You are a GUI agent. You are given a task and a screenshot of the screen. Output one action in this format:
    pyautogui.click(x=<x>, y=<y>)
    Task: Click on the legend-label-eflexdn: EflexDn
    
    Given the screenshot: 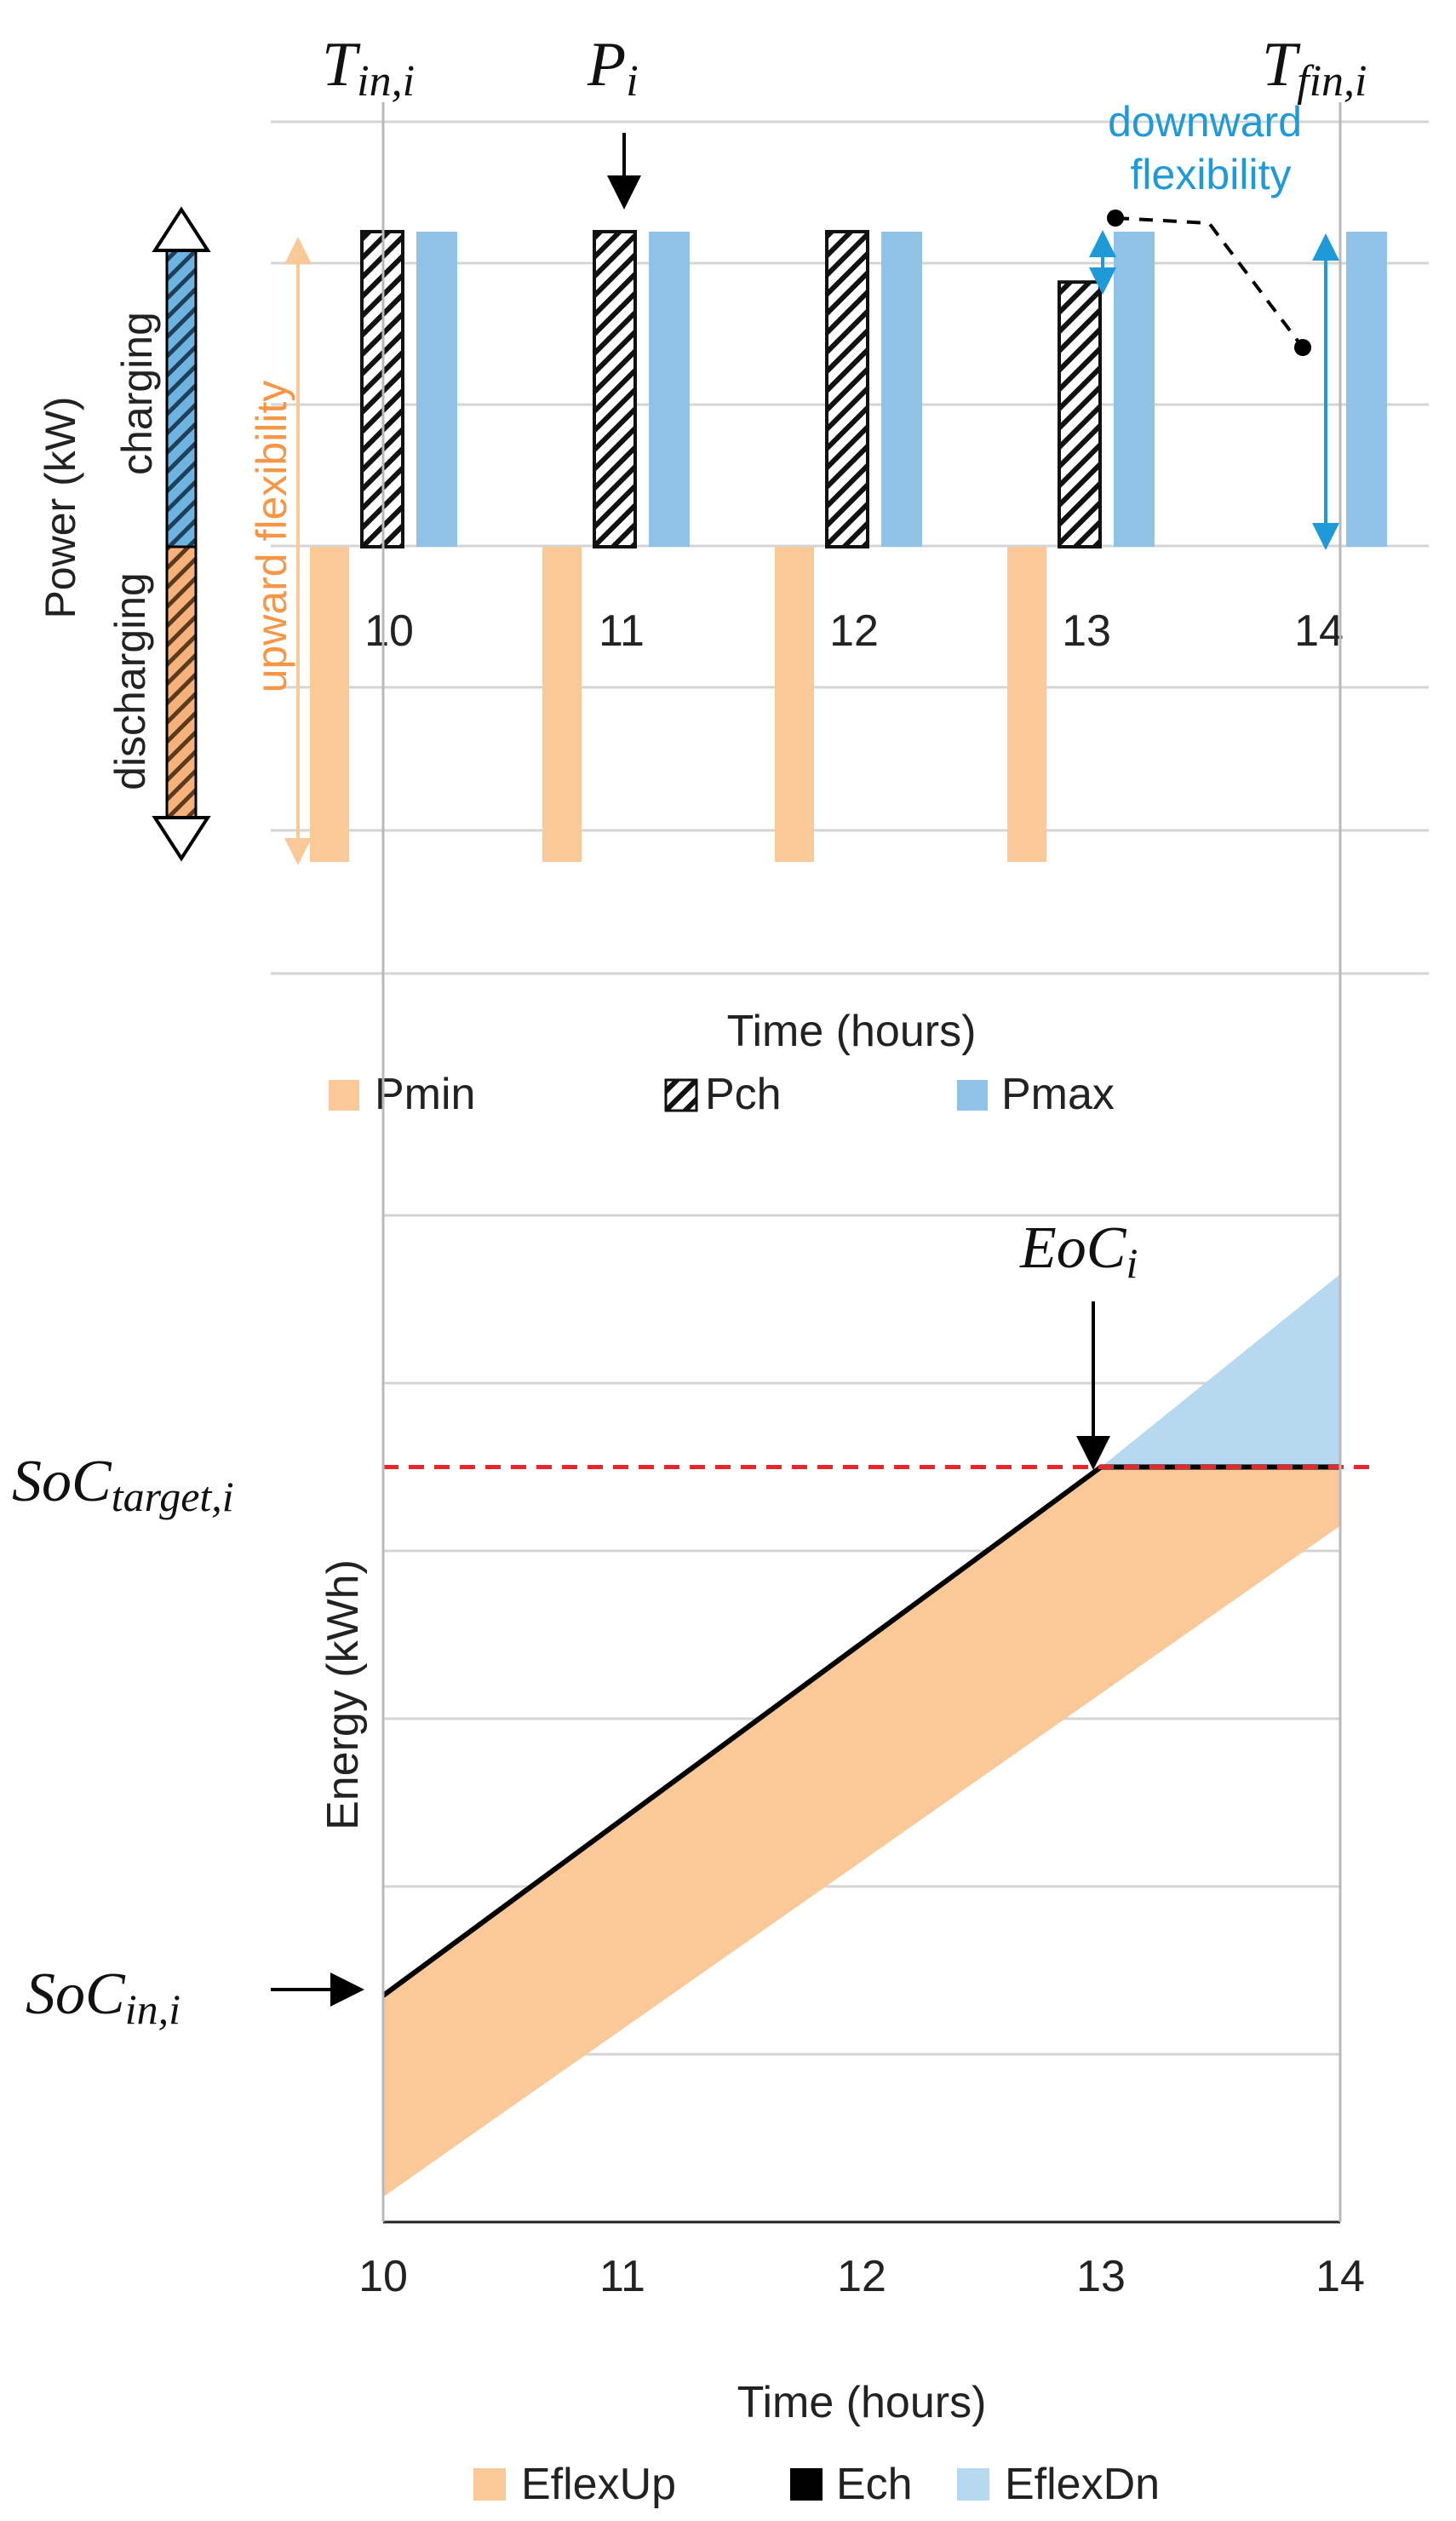 What is the action you would take?
    pyautogui.click(x=1082, y=2485)
    